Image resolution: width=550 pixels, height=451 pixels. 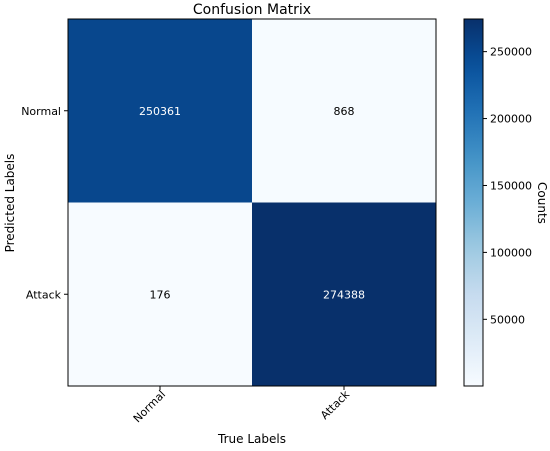 I want to click on x-tick-label: Normal, so click(x=149, y=406).